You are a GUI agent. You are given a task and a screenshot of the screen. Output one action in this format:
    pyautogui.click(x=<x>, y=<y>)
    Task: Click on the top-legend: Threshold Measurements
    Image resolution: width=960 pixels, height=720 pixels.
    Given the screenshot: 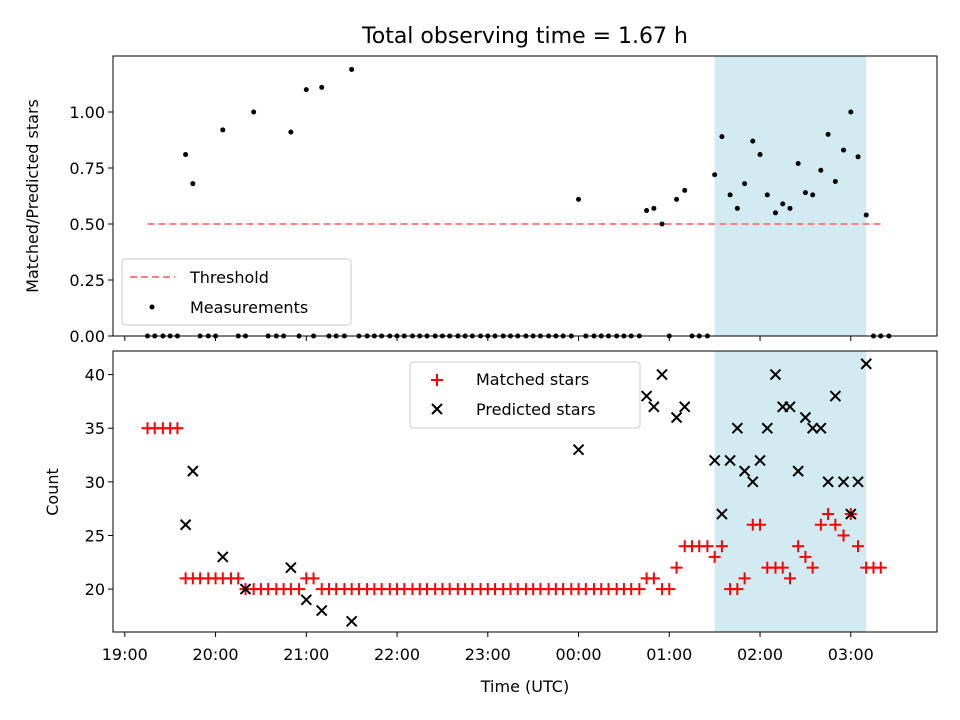 What is the action you would take?
    pyautogui.click(x=236, y=292)
    